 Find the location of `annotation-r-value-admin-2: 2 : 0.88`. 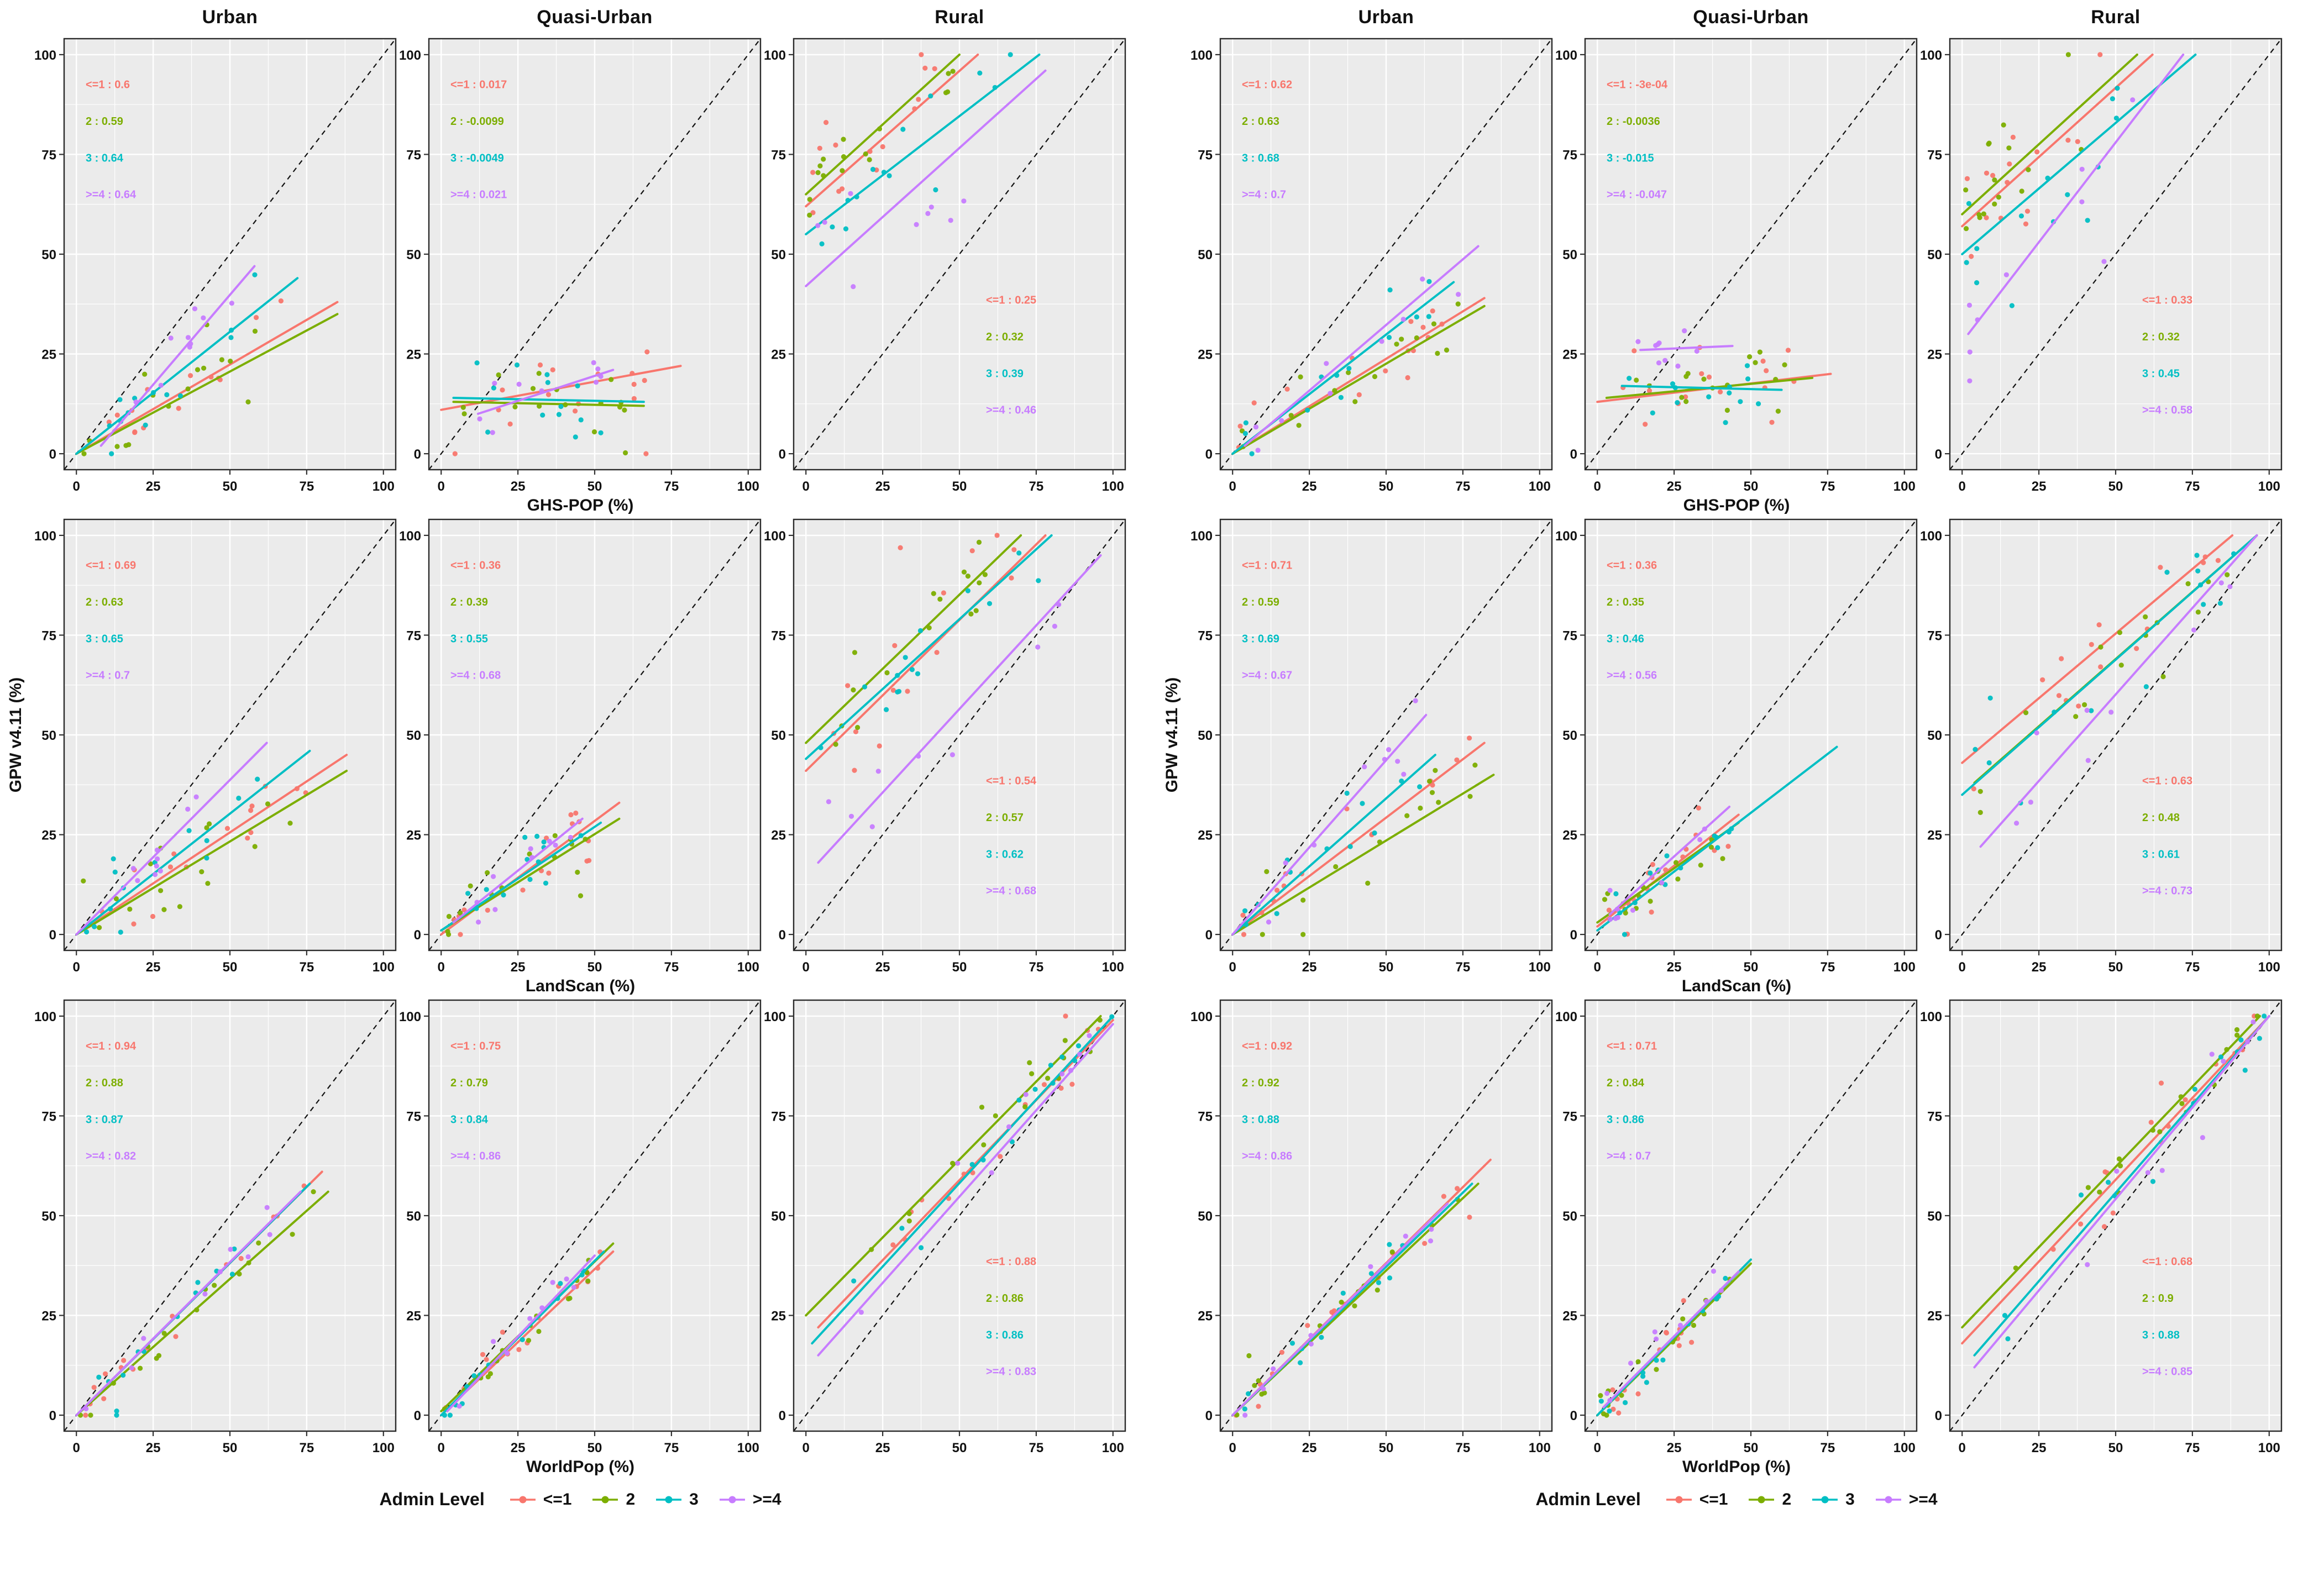

annotation-r-value-admin-2: 2 : 0.88 is located at coordinates (104, 1083).